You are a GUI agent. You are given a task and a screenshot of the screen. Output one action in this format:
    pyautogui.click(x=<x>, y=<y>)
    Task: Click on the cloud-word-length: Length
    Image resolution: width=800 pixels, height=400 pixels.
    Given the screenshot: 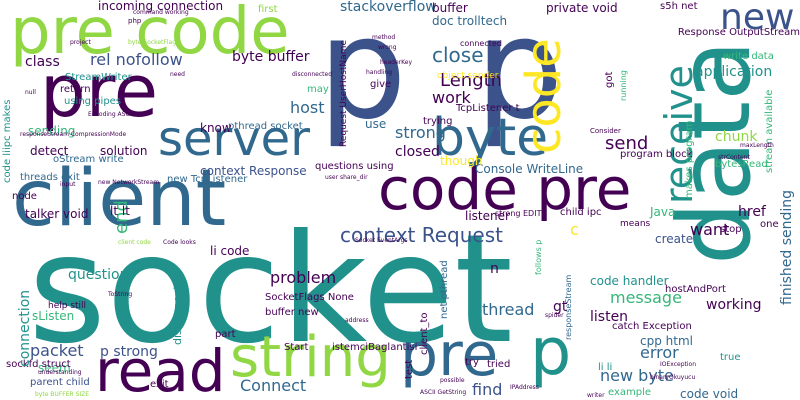 What is the action you would take?
    pyautogui.click(x=471, y=80)
    